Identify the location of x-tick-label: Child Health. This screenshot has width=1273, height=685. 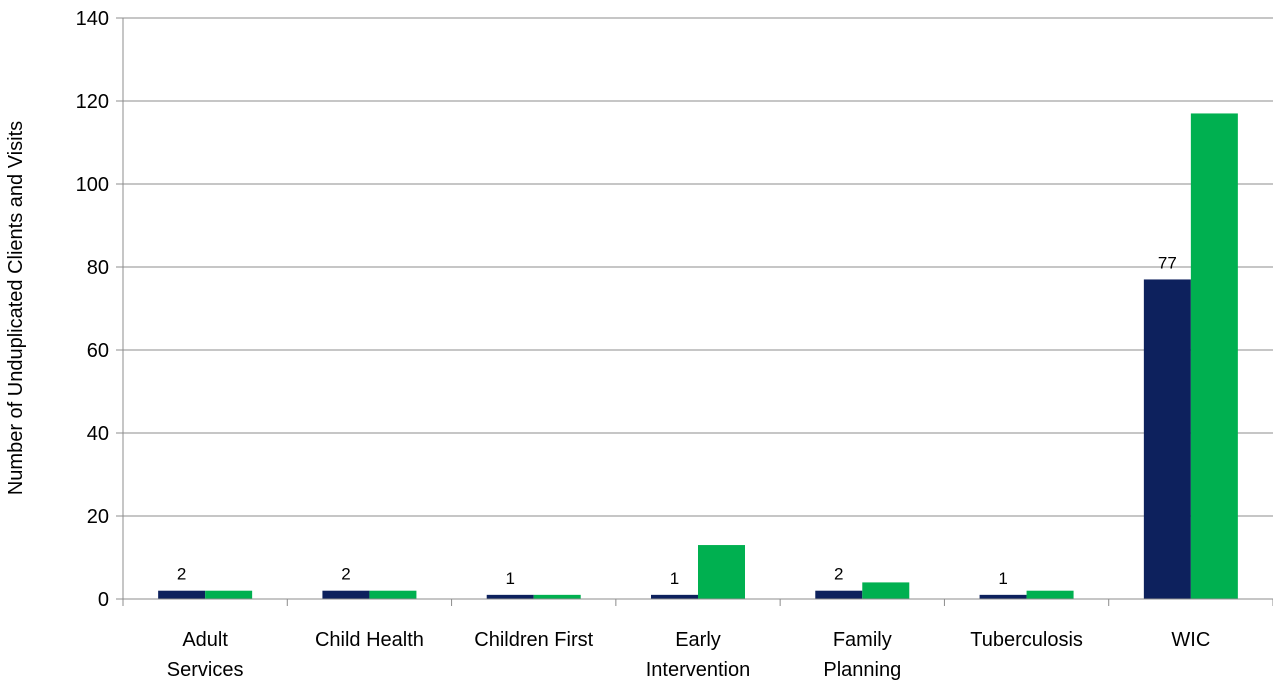
(369, 640).